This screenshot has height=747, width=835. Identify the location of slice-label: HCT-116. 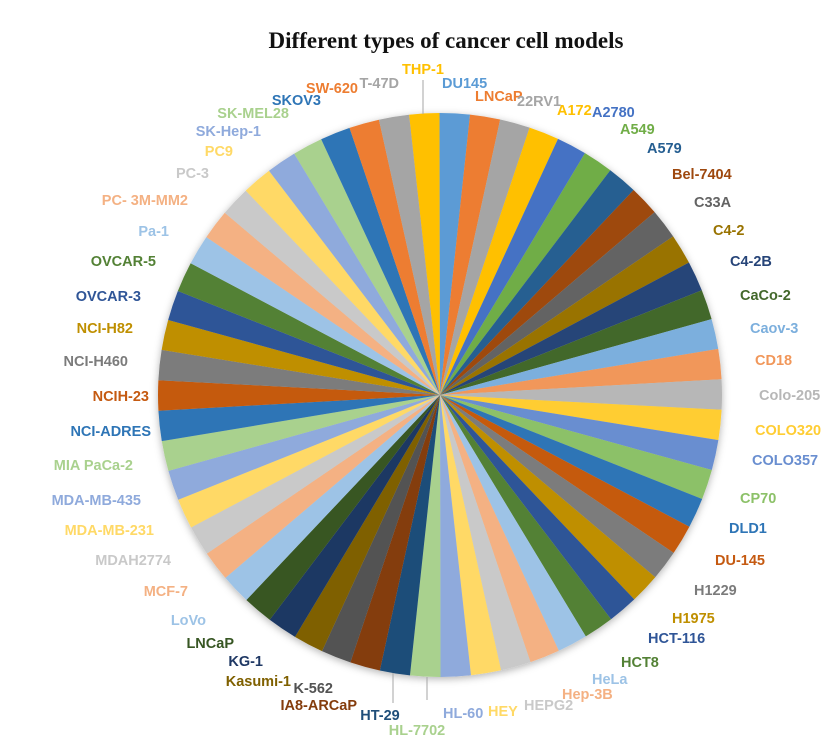
(676, 639).